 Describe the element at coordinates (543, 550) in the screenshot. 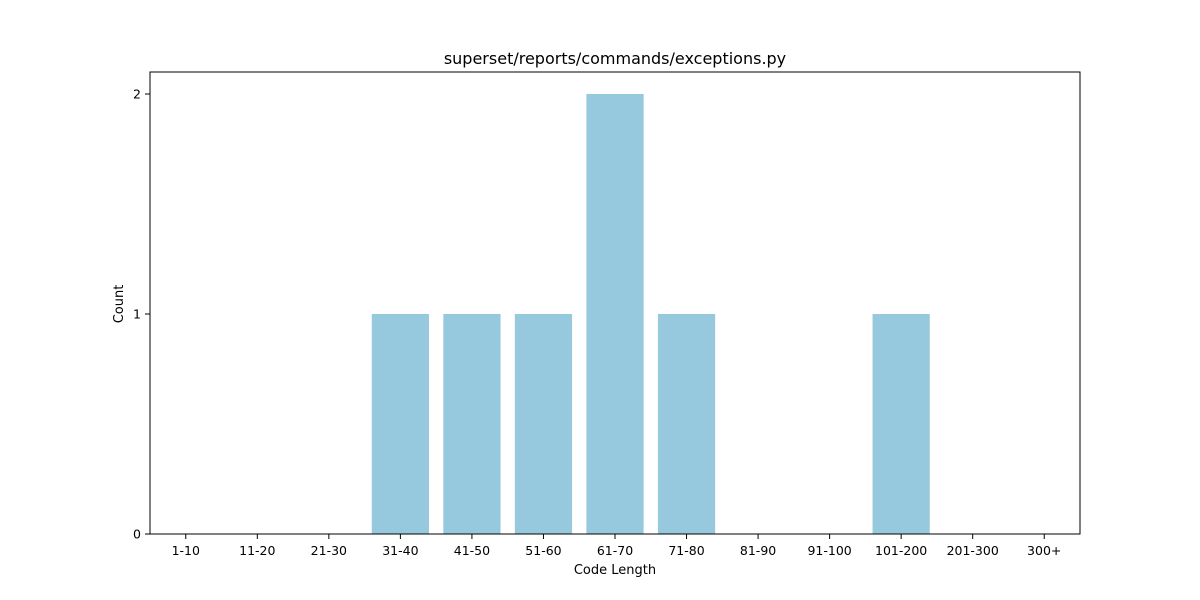

I see `x-tick-label: 51-60` at that location.